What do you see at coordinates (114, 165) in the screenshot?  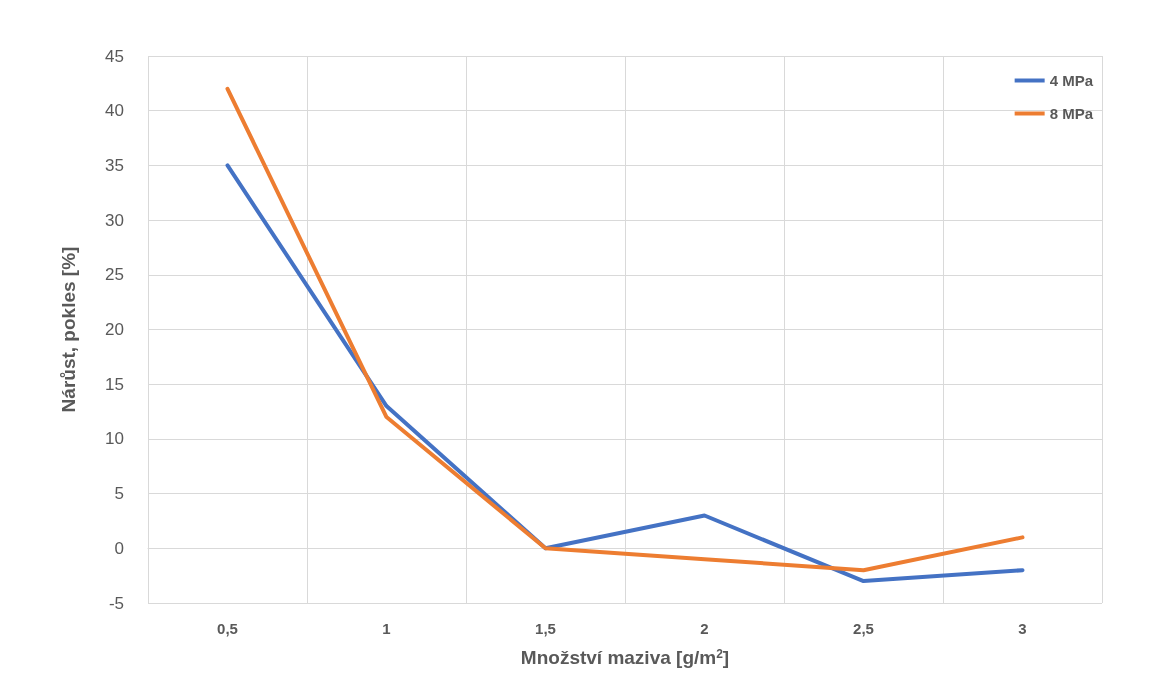 I see `y-tick-label: 35` at bounding box center [114, 165].